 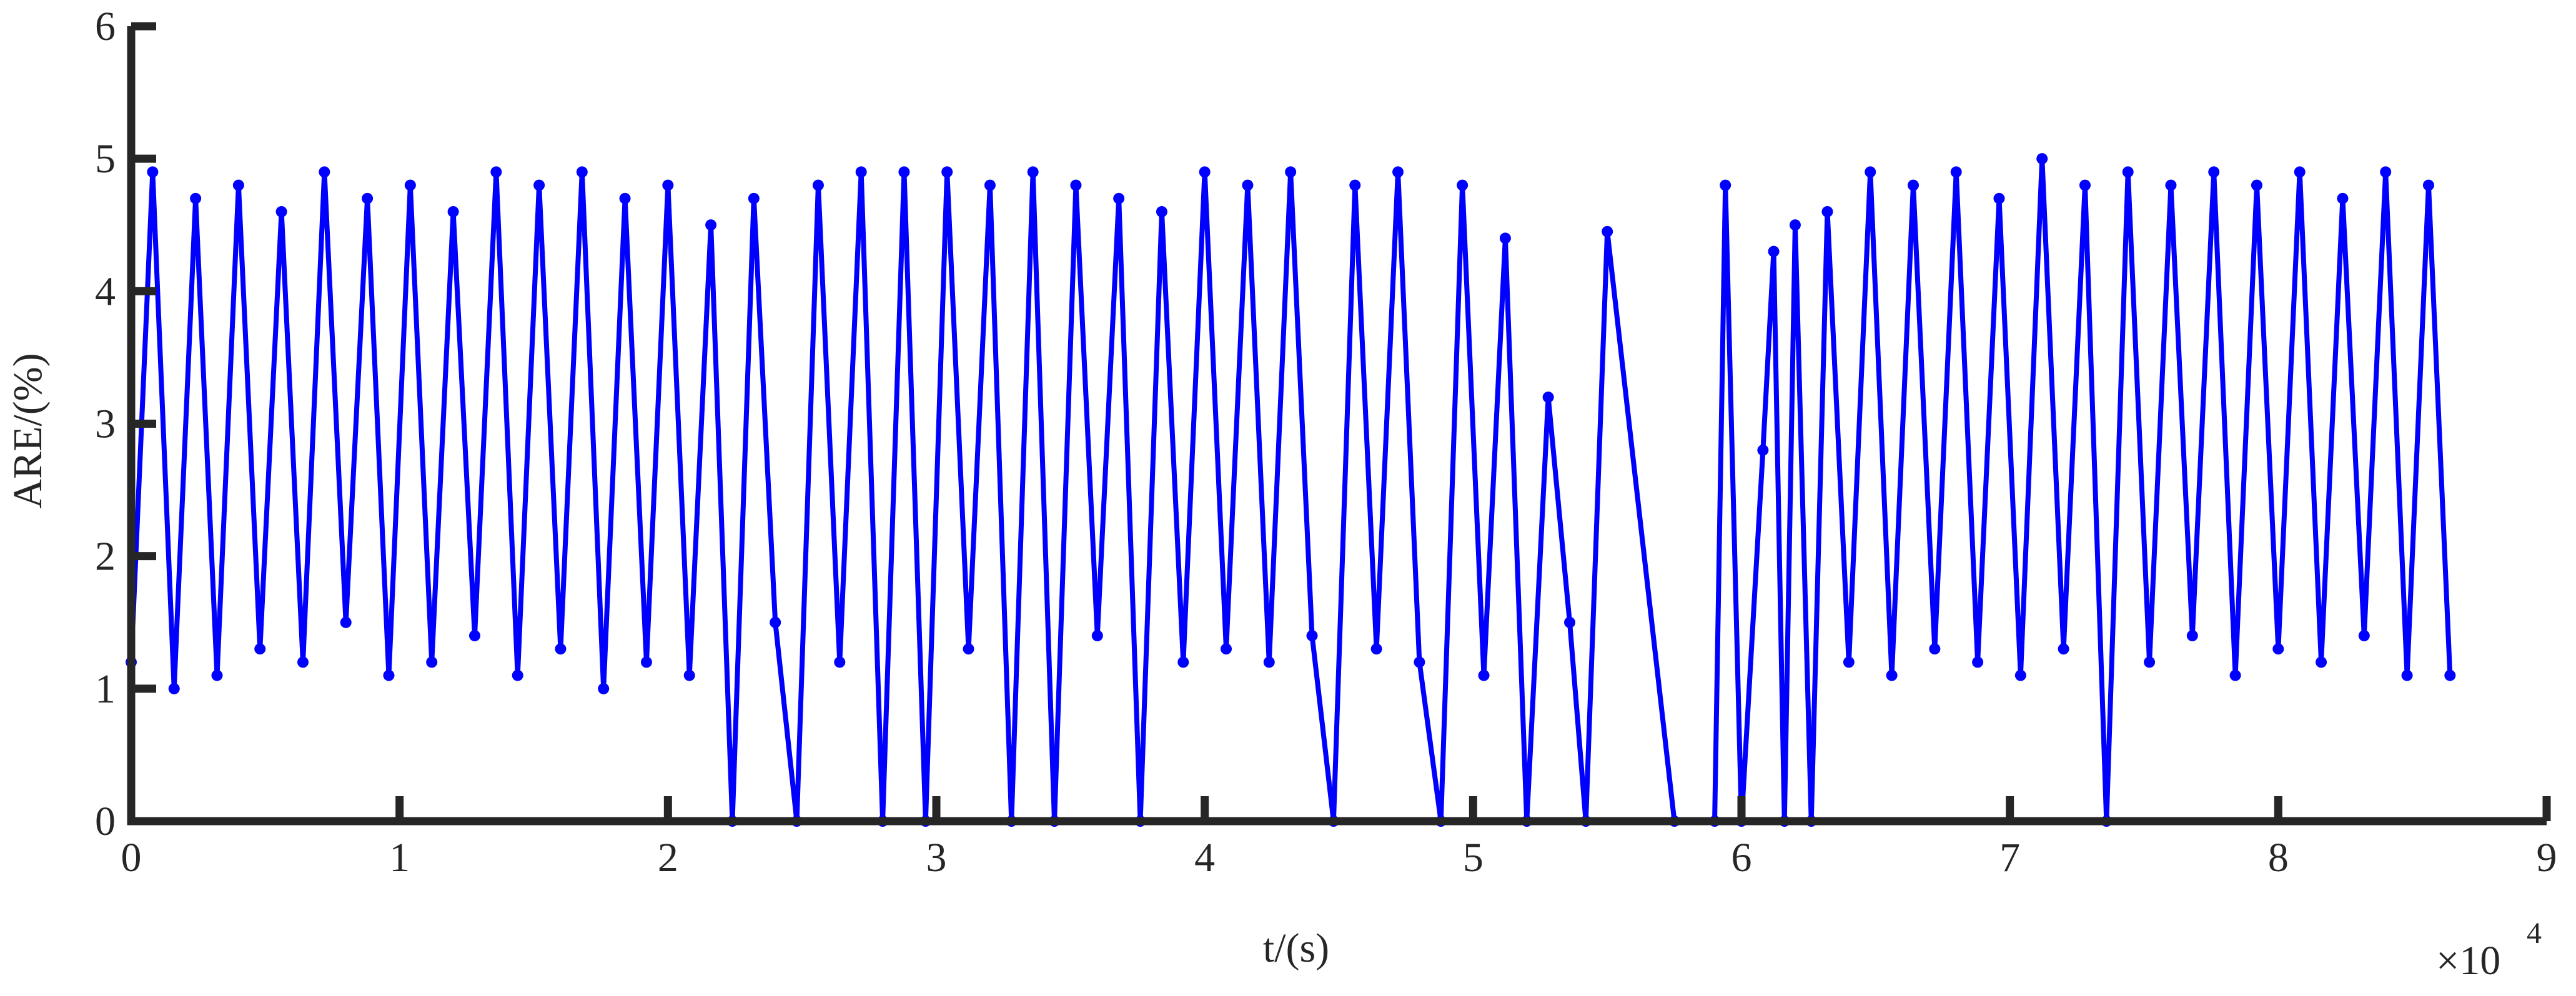 I want to click on y-tick-label: 3, so click(x=105, y=424).